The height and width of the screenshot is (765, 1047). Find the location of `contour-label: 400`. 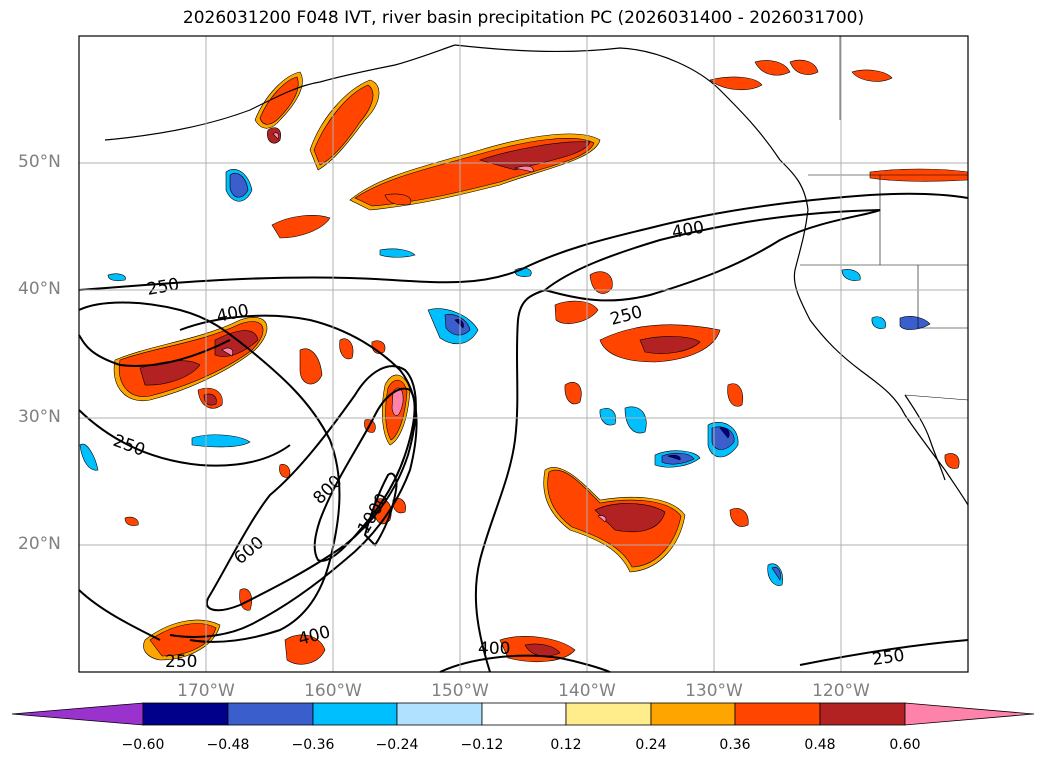

contour-label: 400 is located at coordinates (494, 649).